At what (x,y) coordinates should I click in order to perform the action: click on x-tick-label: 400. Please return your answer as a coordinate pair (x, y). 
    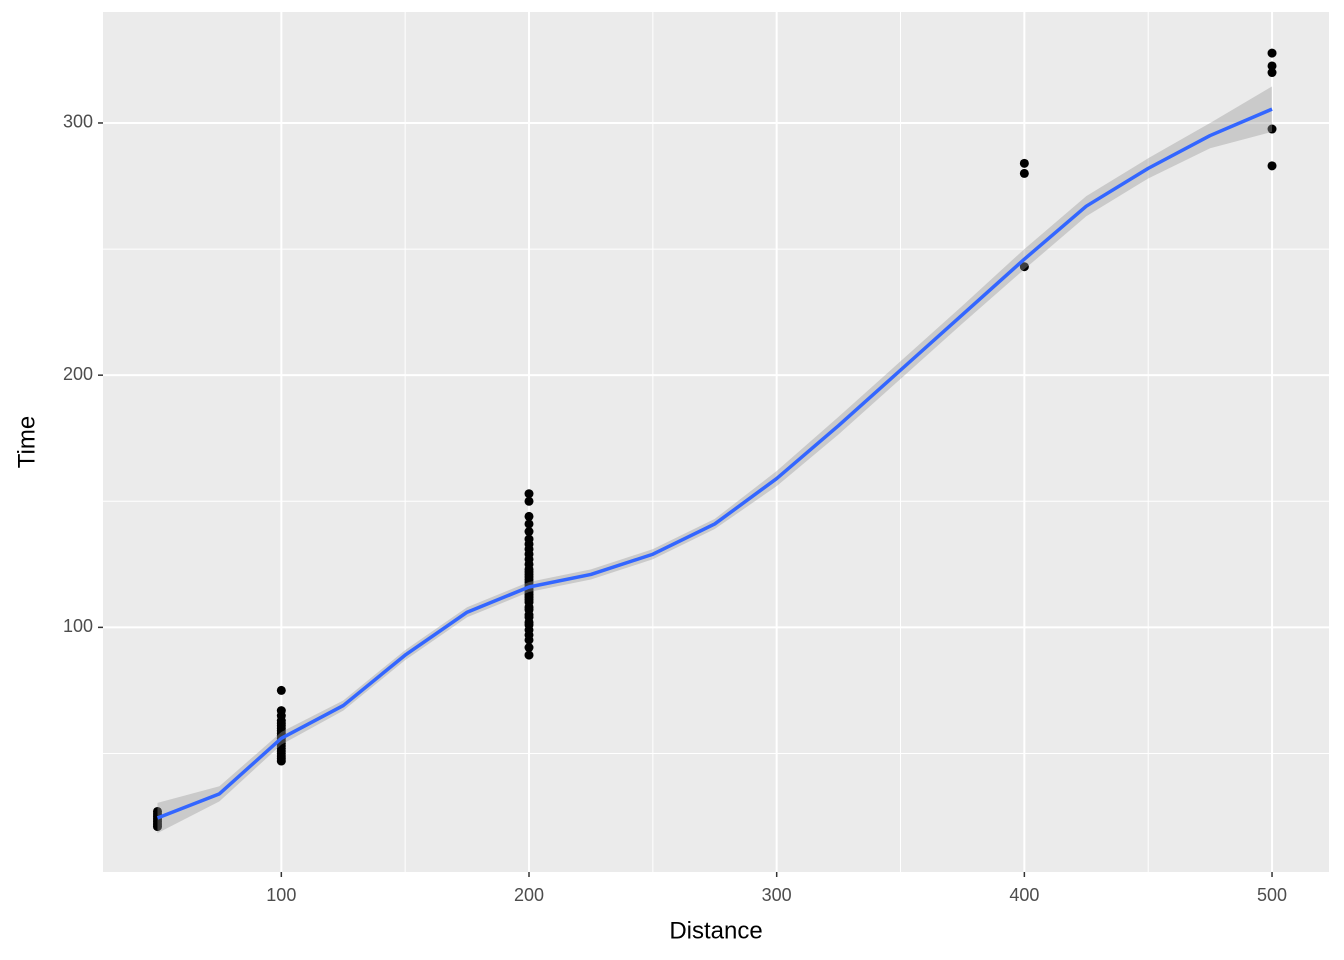
    Looking at the image, I should click on (1024, 895).